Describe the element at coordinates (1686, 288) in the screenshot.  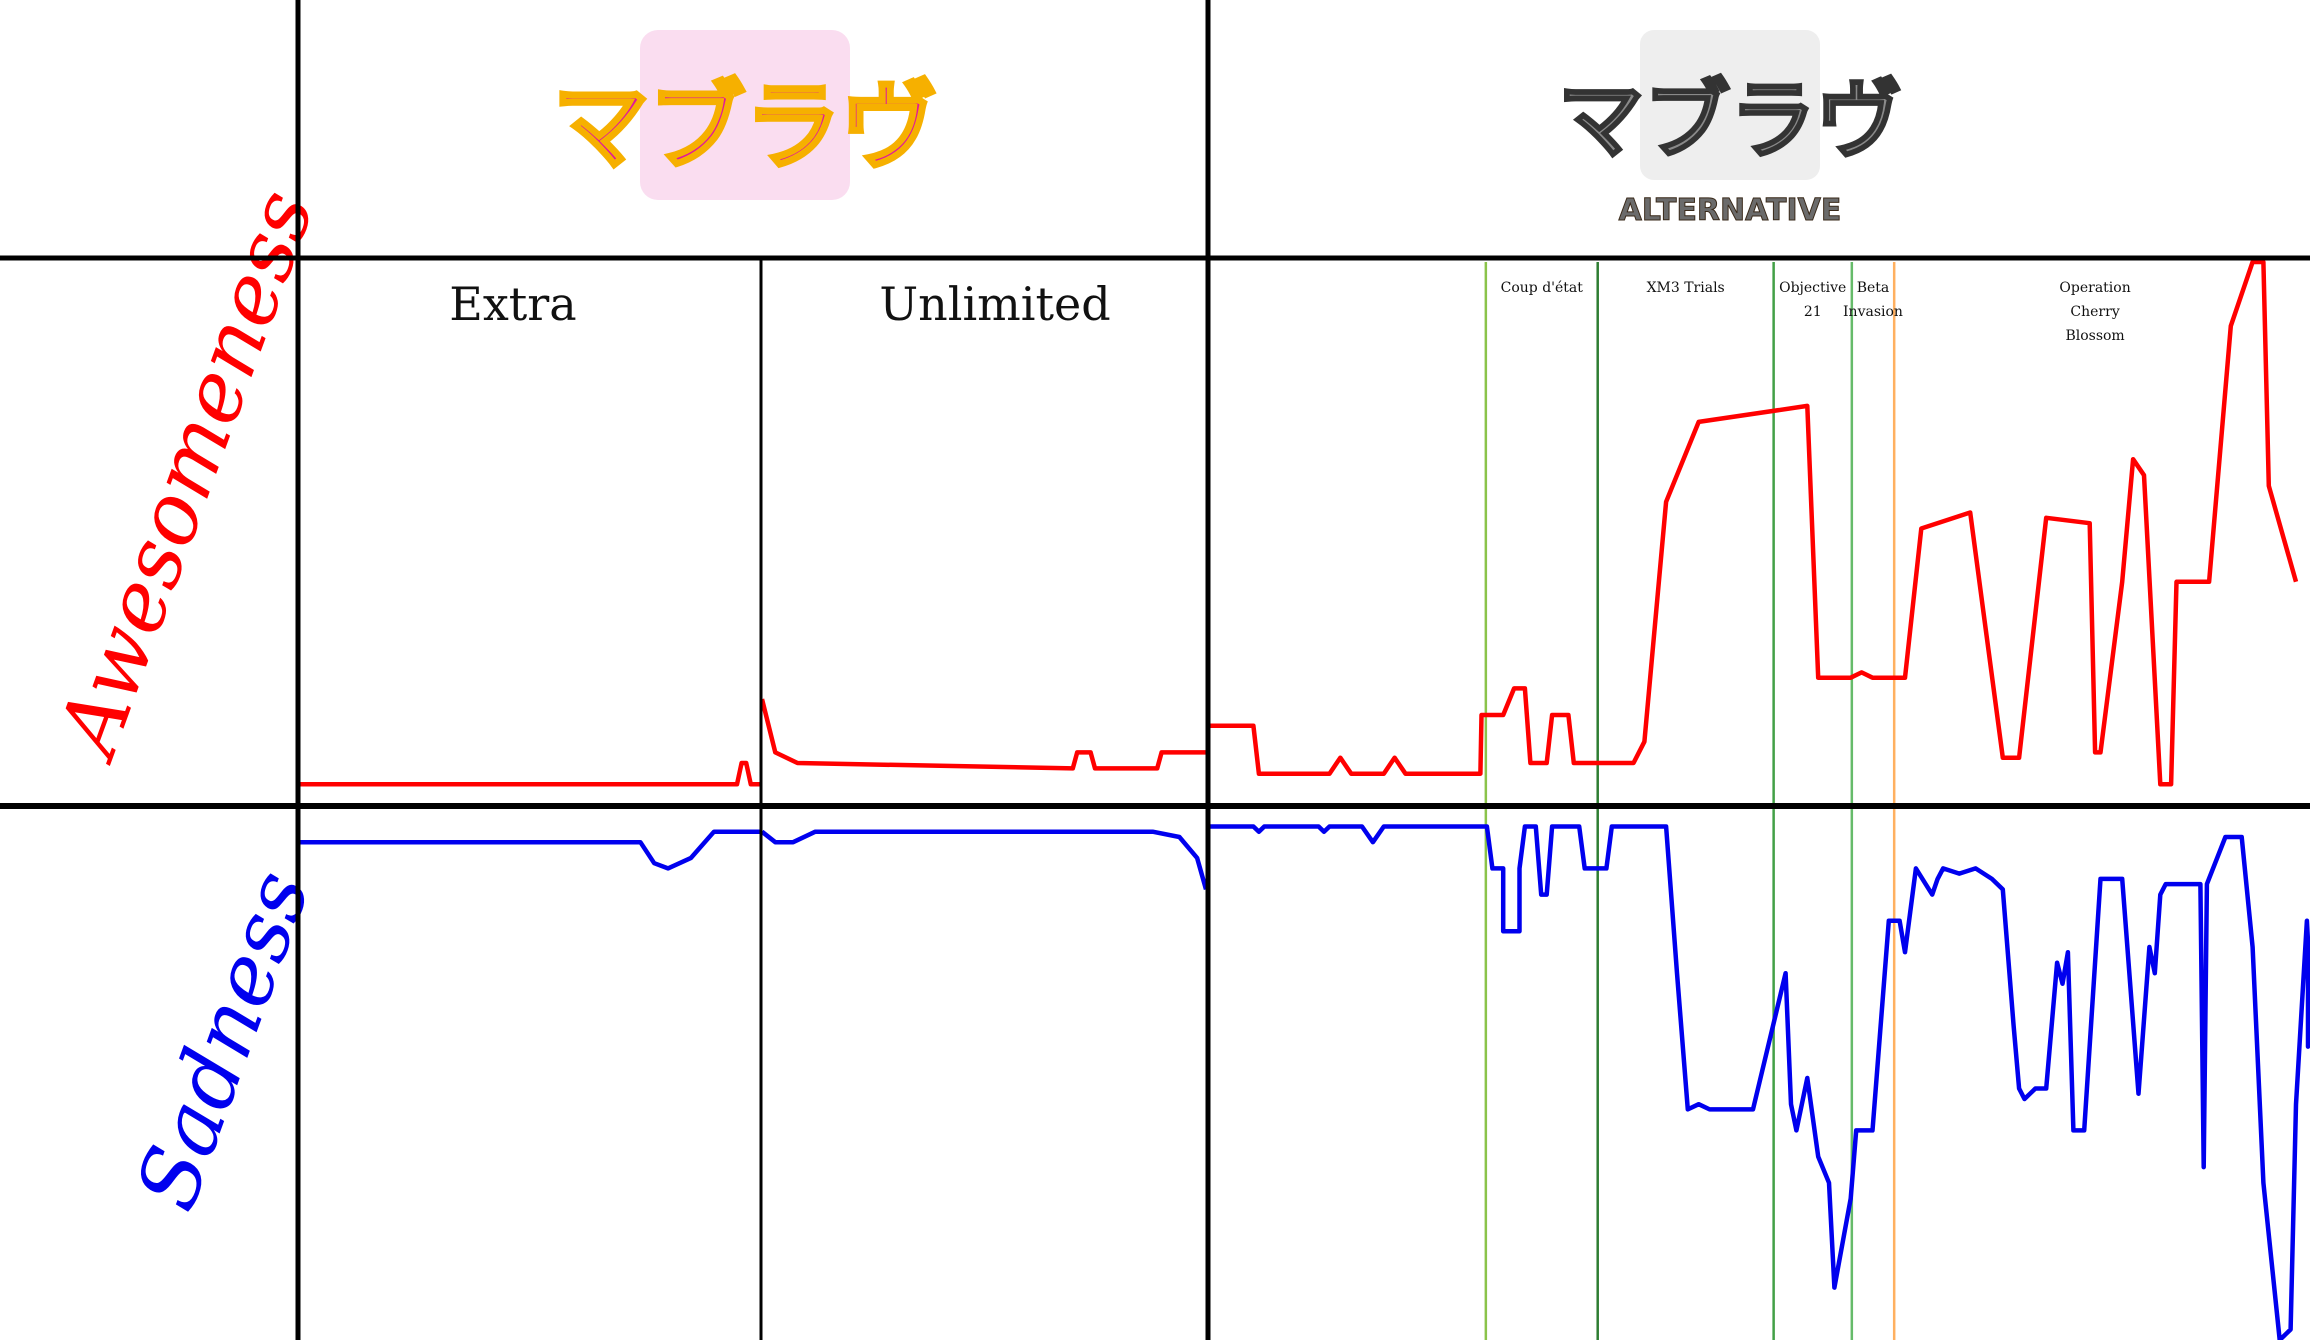
I see `arc-label-1-line-0: XM3 Trials` at that location.